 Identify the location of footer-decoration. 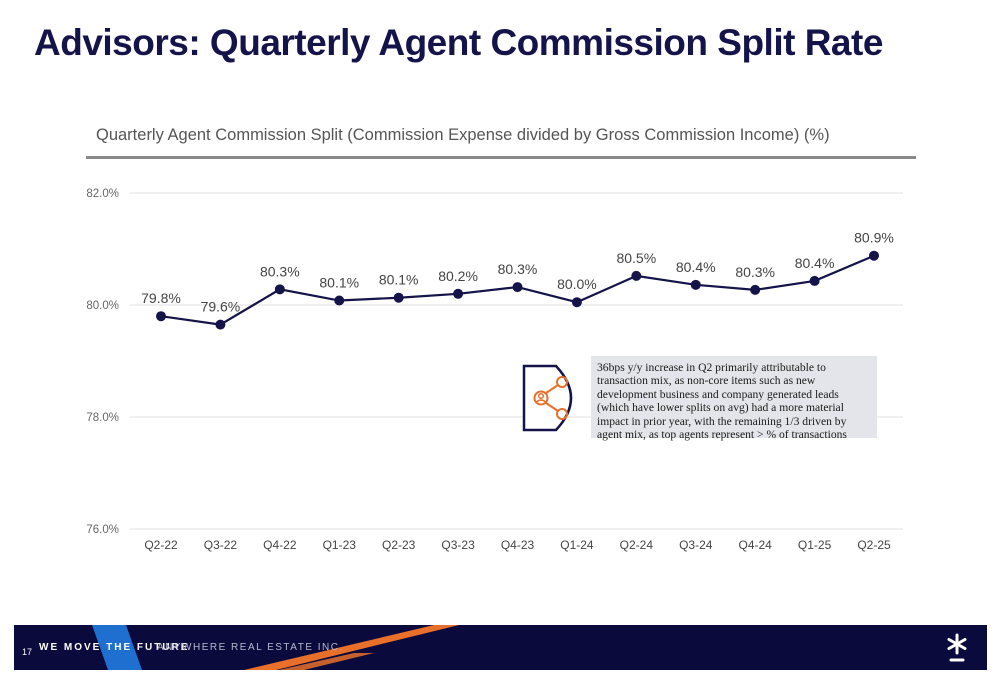
(275, 647).